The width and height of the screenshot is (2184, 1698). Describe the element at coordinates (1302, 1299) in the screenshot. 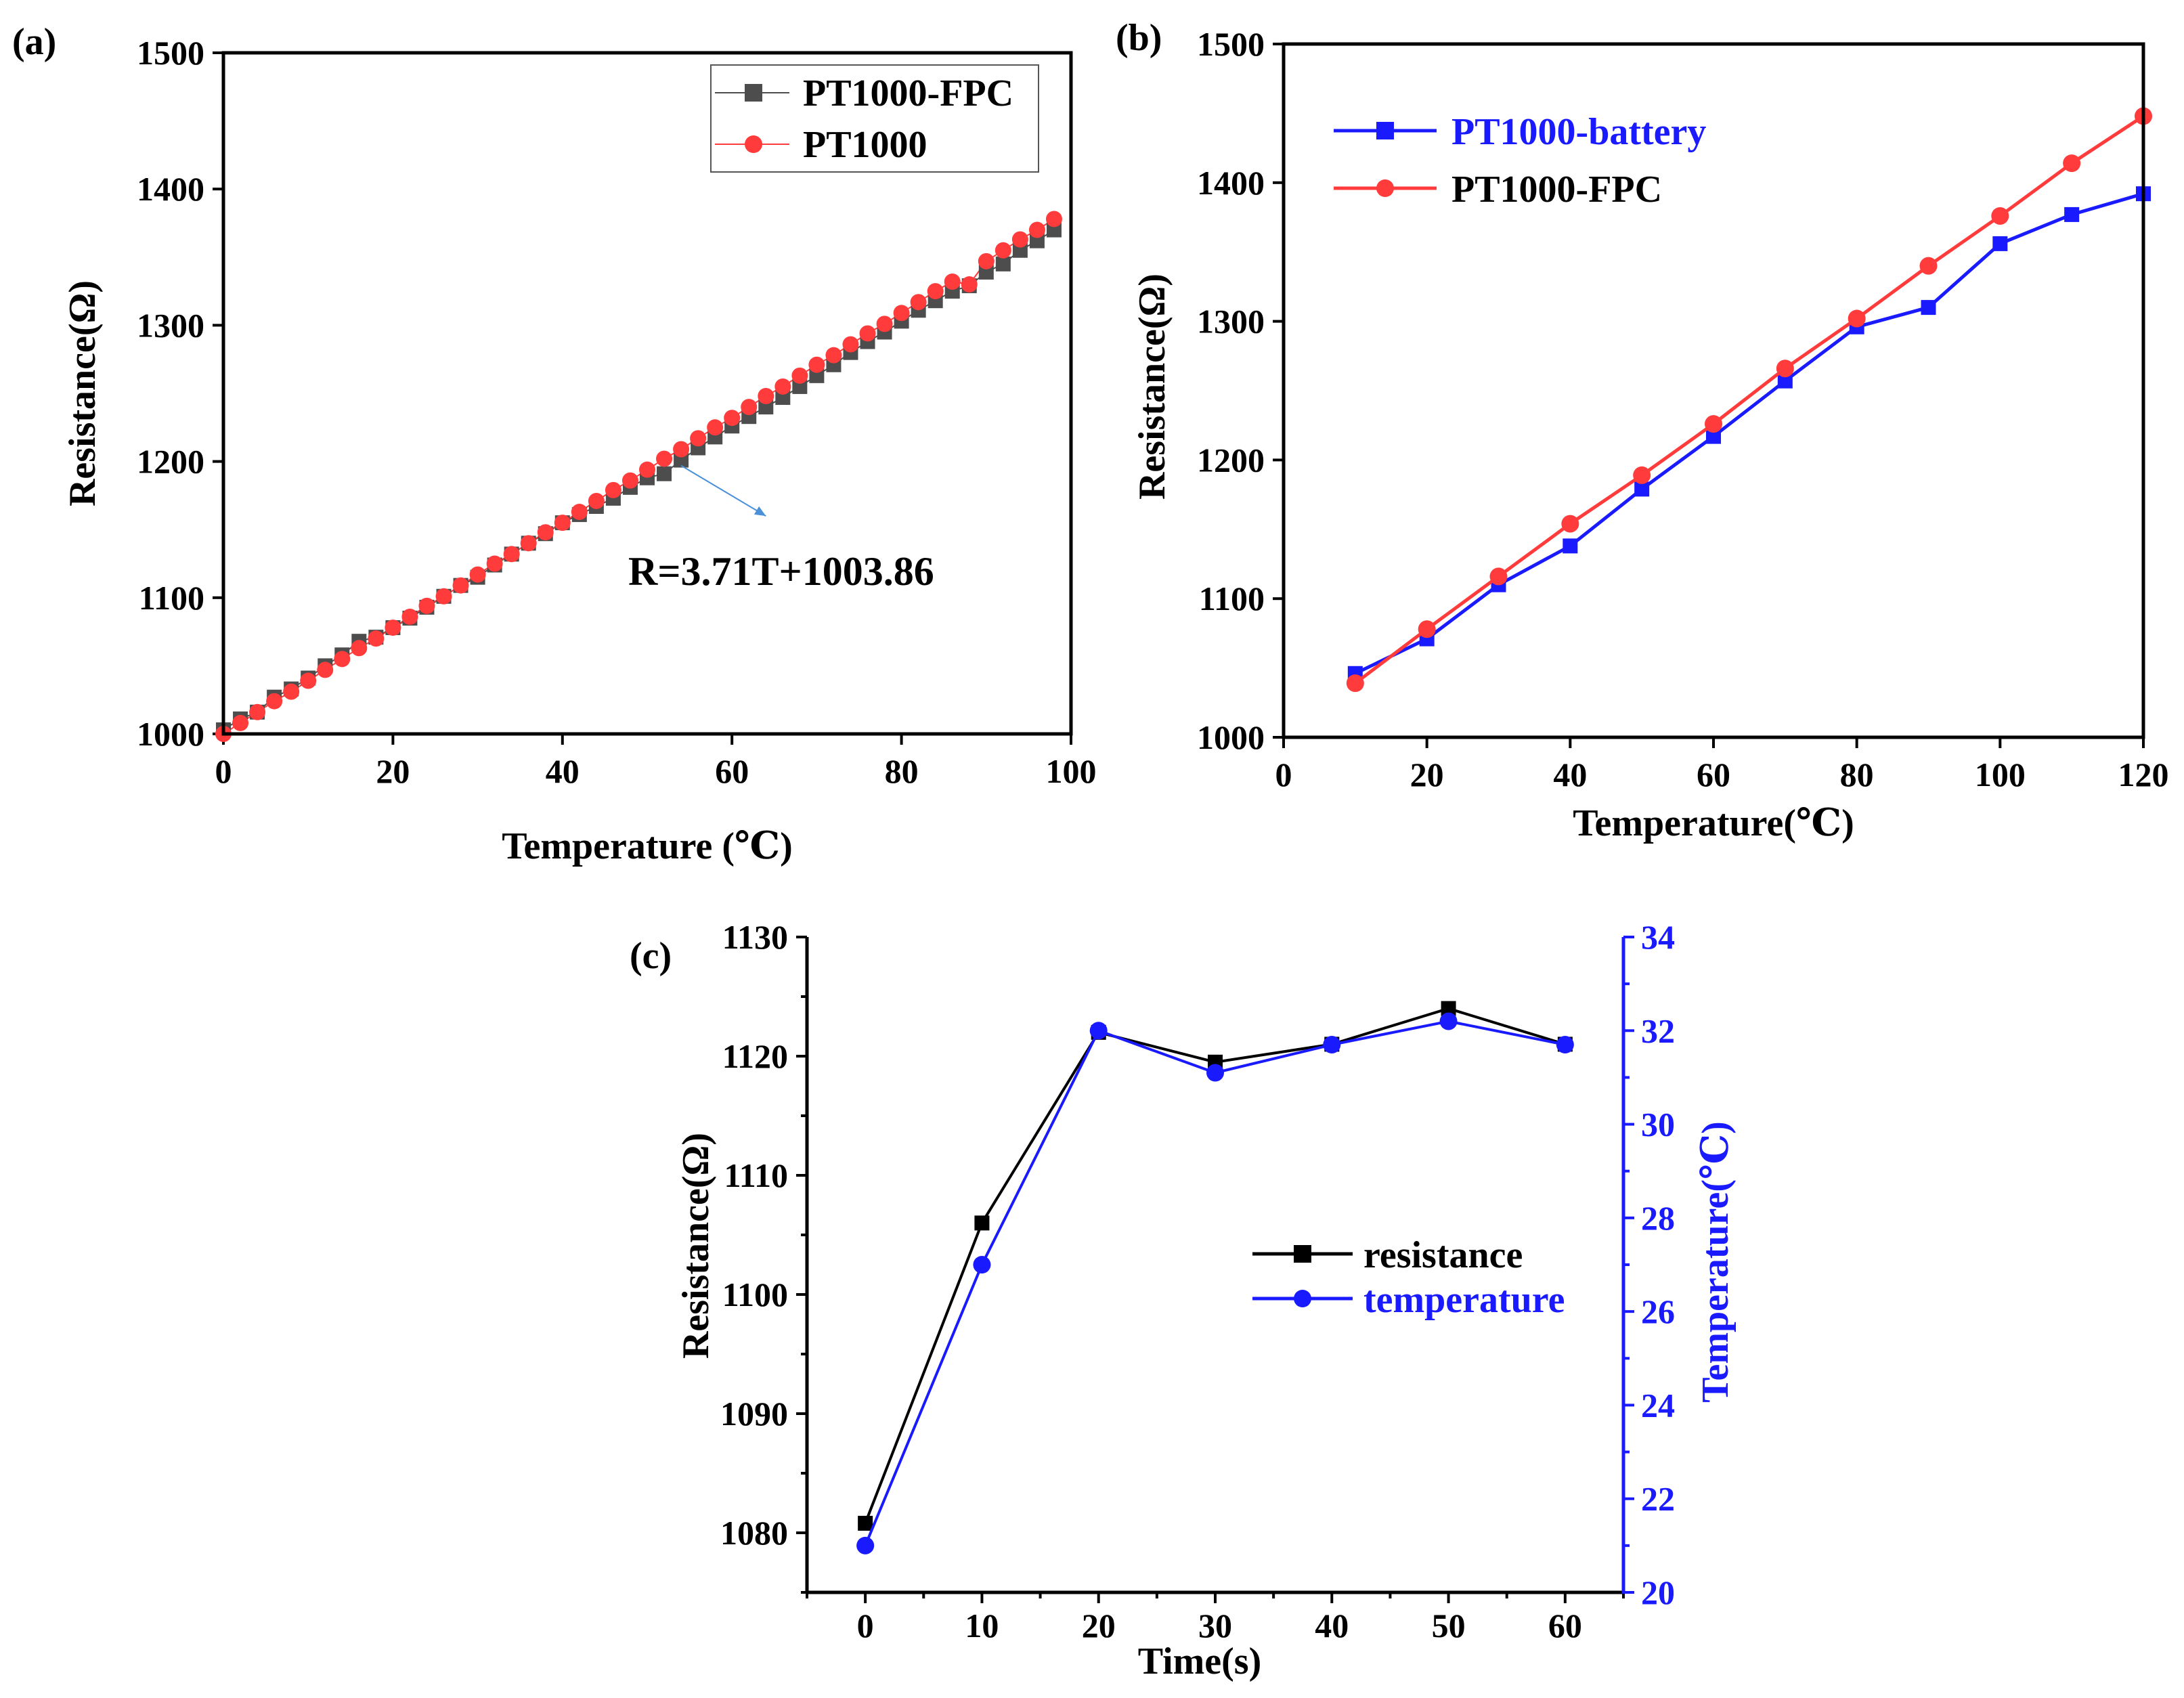

I see `legend-temperature-marker` at that location.